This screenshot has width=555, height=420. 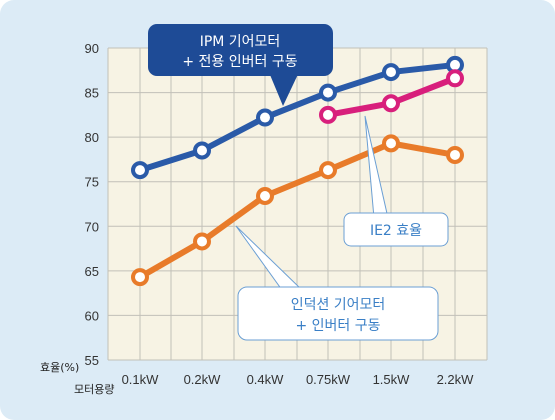 What do you see at coordinates (328, 379) in the screenshot?
I see `x-tick-label: 0.75kW` at bounding box center [328, 379].